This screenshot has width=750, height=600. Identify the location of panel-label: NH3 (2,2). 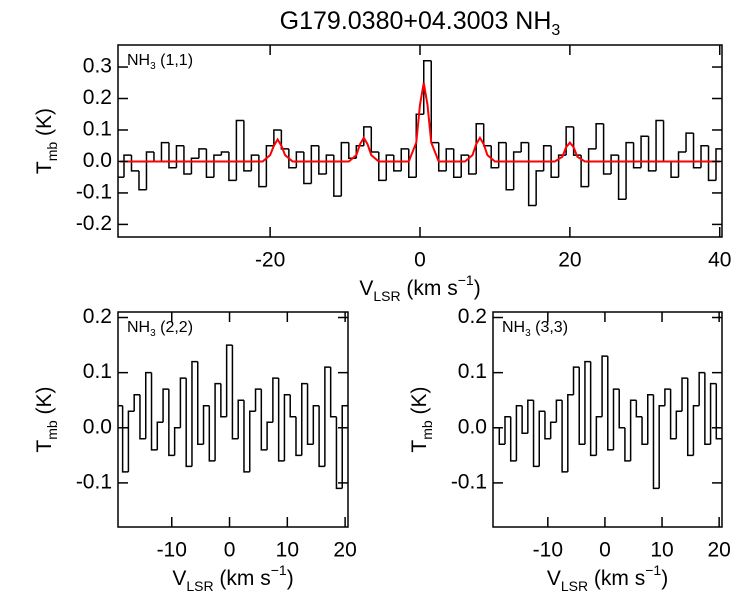
(160, 329).